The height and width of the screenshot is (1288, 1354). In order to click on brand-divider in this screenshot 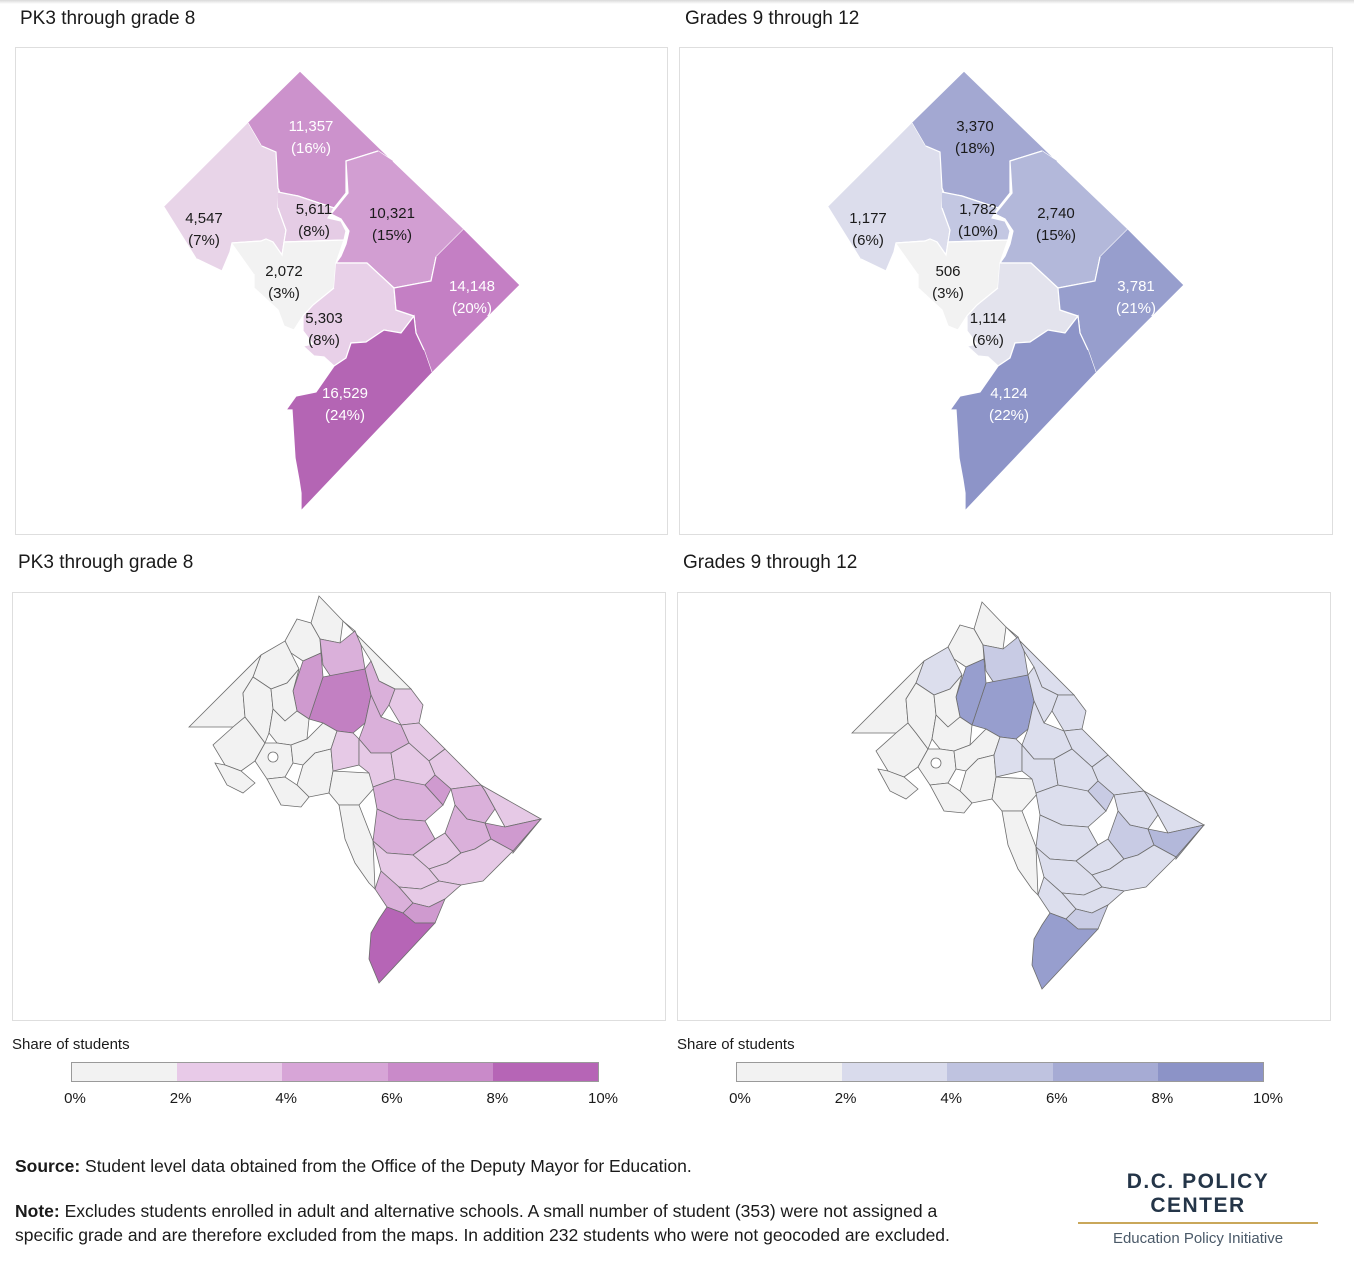, I will do `click(1198, 1223)`.